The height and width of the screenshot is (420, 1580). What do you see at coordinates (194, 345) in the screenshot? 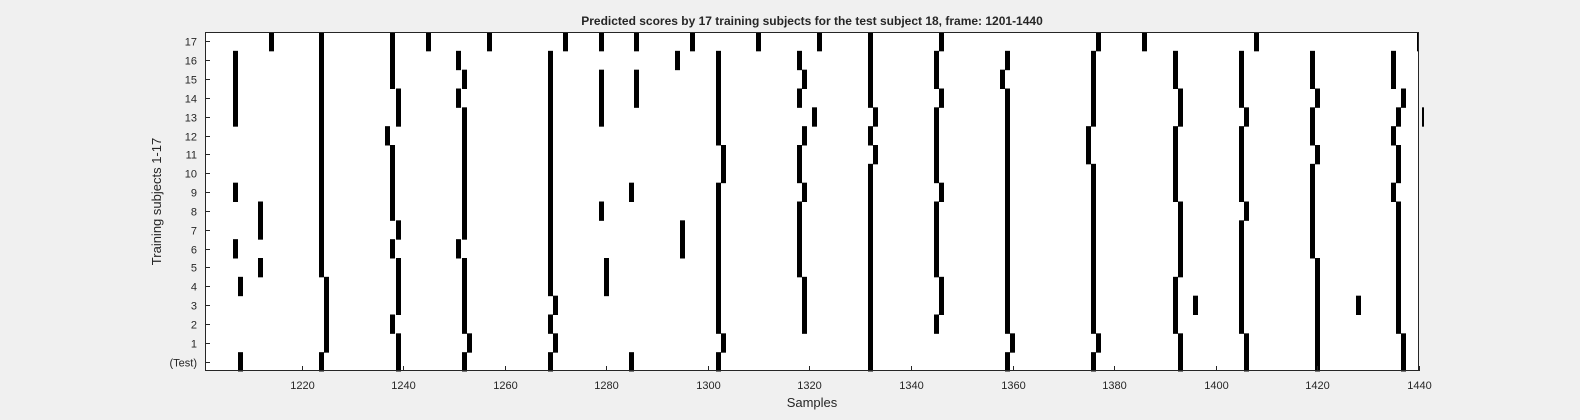
I see `y-tick-label: 1` at bounding box center [194, 345].